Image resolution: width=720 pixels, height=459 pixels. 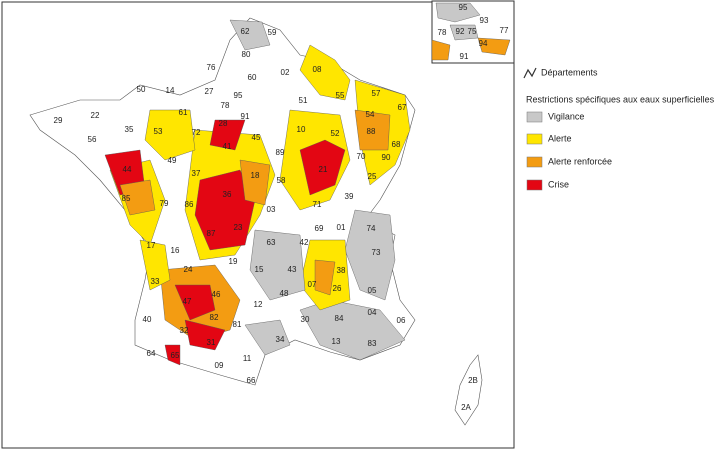 What do you see at coordinates (211, 342) in the screenshot?
I see `department-label: 31` at bounding box center [211, 342].